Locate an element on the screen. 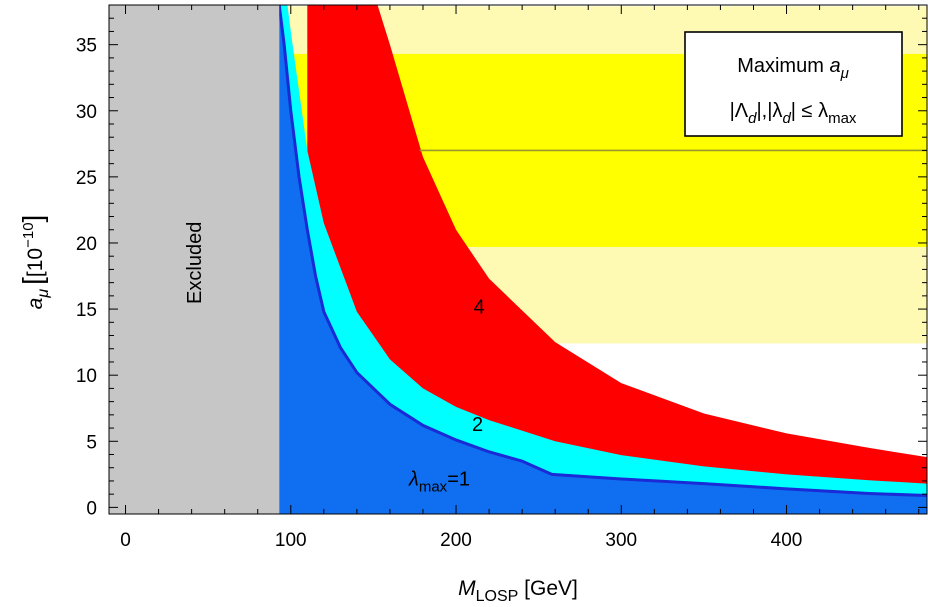 The width and height of the screenshot is (928, 607). y-tick-label: 35 is located at coordinates (86, 46).